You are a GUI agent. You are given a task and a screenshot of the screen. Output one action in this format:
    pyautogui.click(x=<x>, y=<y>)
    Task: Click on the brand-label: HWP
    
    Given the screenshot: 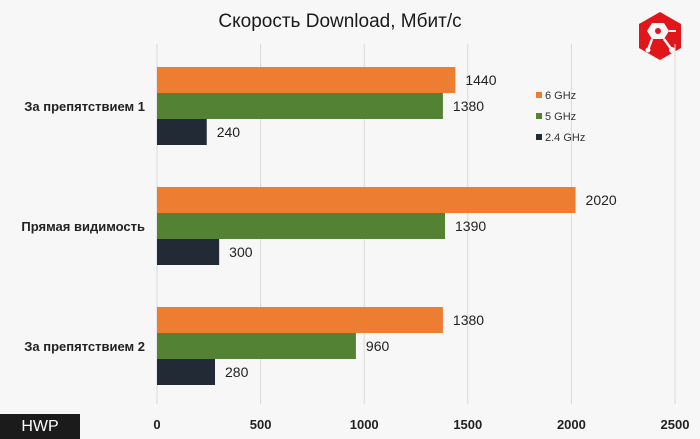 What is the action you would take?
    pyautogui.click(x=40, y=426)
    